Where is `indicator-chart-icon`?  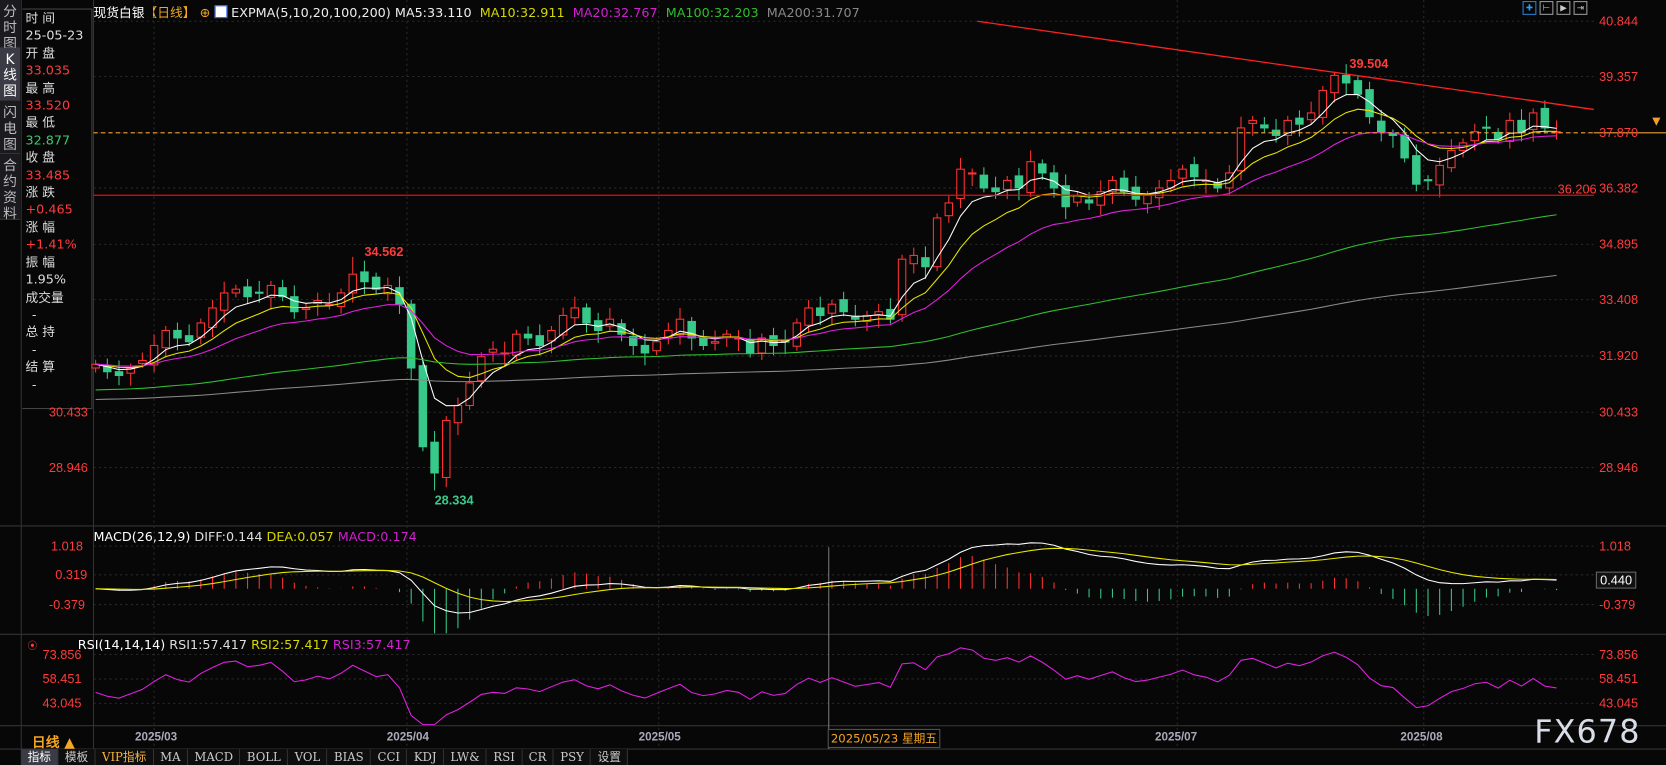
indicator-chart-icon is located at coordinates (221, 12).